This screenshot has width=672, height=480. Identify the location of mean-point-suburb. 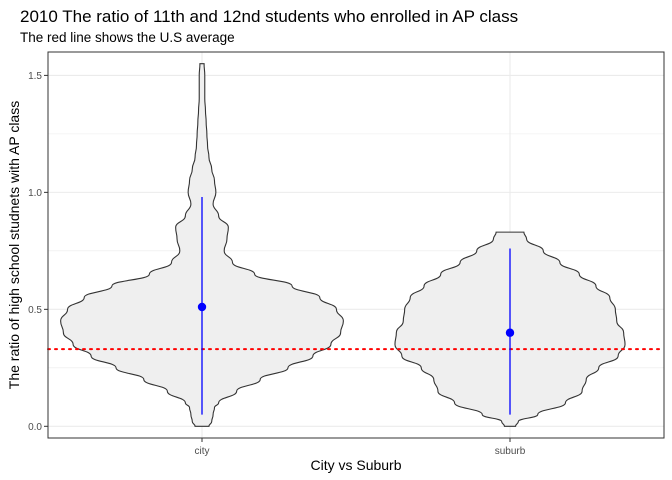
(510, 332).